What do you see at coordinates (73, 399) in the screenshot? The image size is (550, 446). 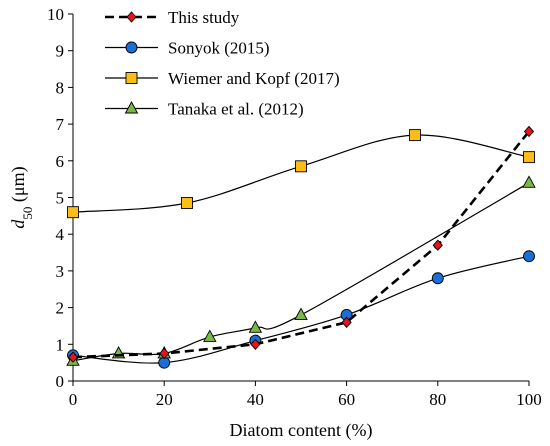 I see `x-tick-label: 0` at bounding box center [73, 399].